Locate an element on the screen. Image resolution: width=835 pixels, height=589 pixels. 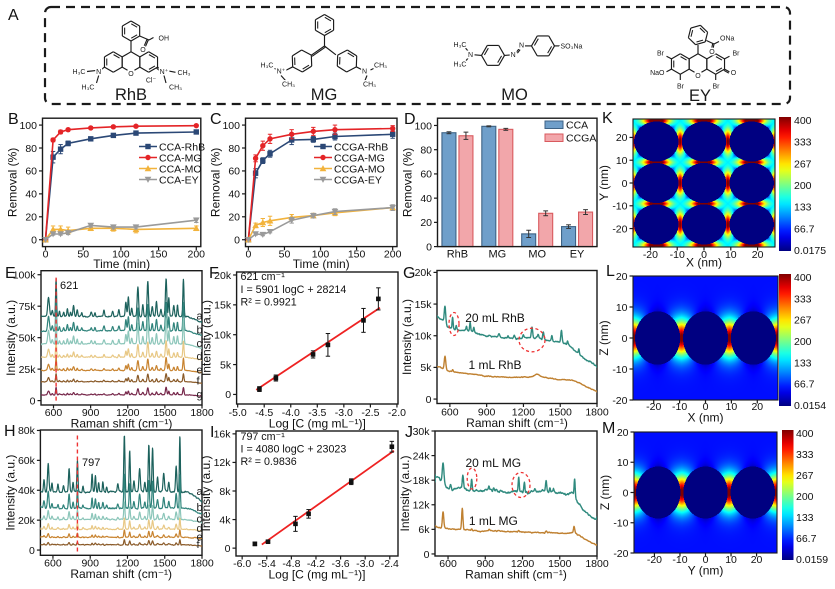
raman-curve-e is located at coordinates (121, 365).